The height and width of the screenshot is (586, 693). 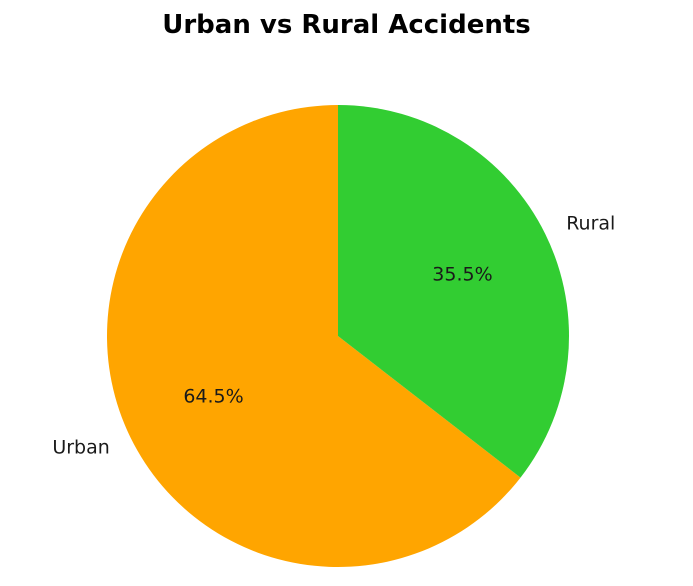 What do you see at coordinates (80, 447) in the screenshot?
I see `slice-label-urban: Urban` at bounding box center [80, 447].